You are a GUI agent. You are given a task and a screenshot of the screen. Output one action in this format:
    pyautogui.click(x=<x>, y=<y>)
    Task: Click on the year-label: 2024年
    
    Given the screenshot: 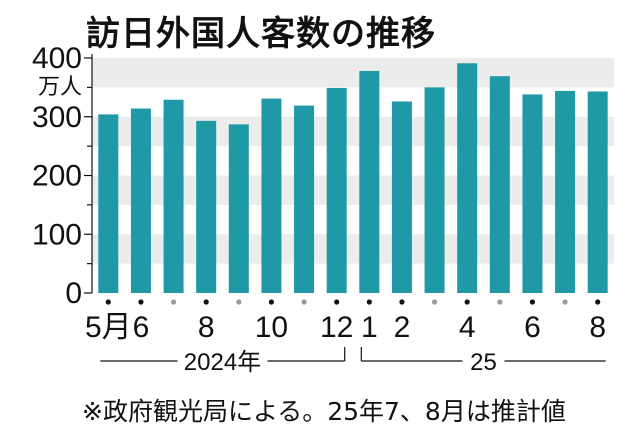 What is the action you would take?
    pyautogui.click(x=222, y=362)
    